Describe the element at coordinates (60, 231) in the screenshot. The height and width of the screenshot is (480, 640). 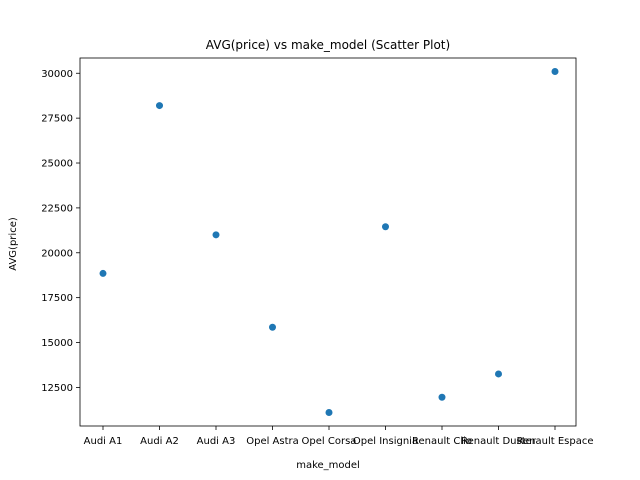
I see `y-axis: 12500 15000 17500 20000 22500 25000 27500 30000` at that location.